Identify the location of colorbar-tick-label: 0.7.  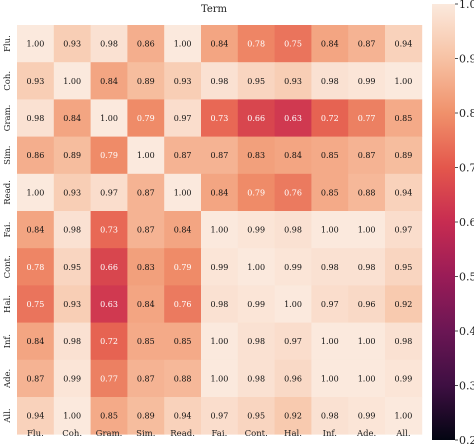
(466, 168).